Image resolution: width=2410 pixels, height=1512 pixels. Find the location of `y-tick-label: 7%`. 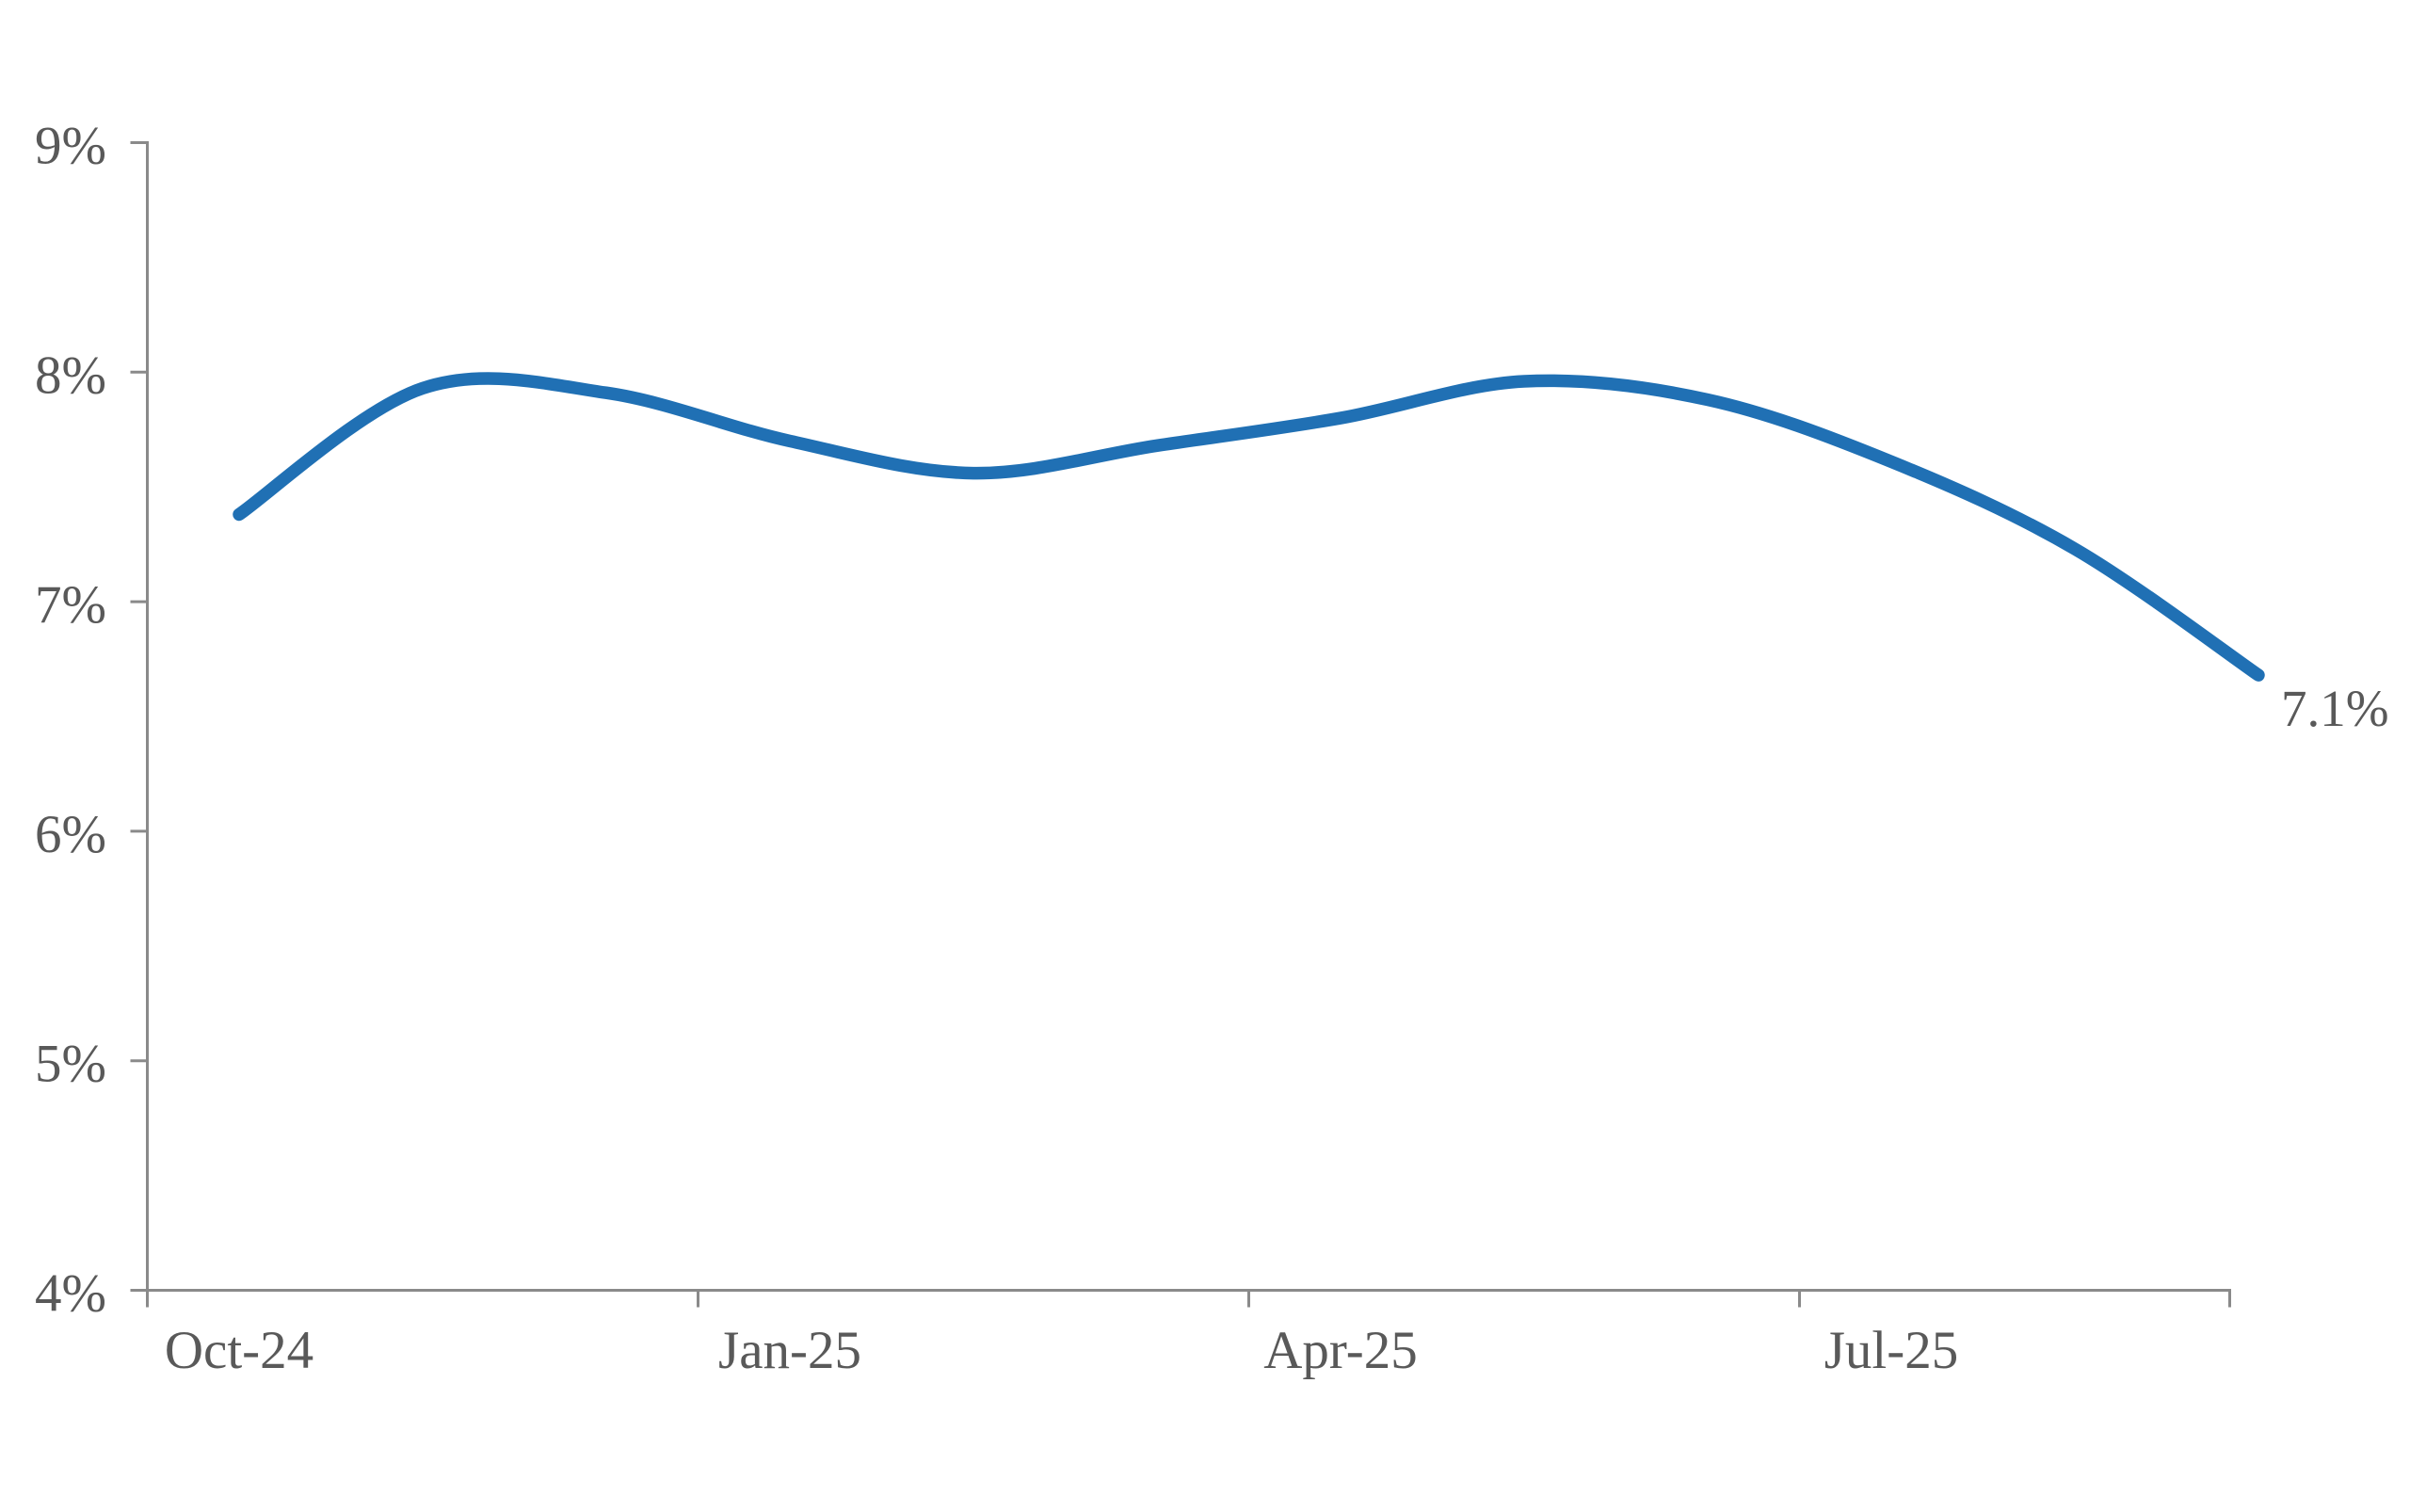

y-tick-label: 7% is located at coordinates (70, 605).